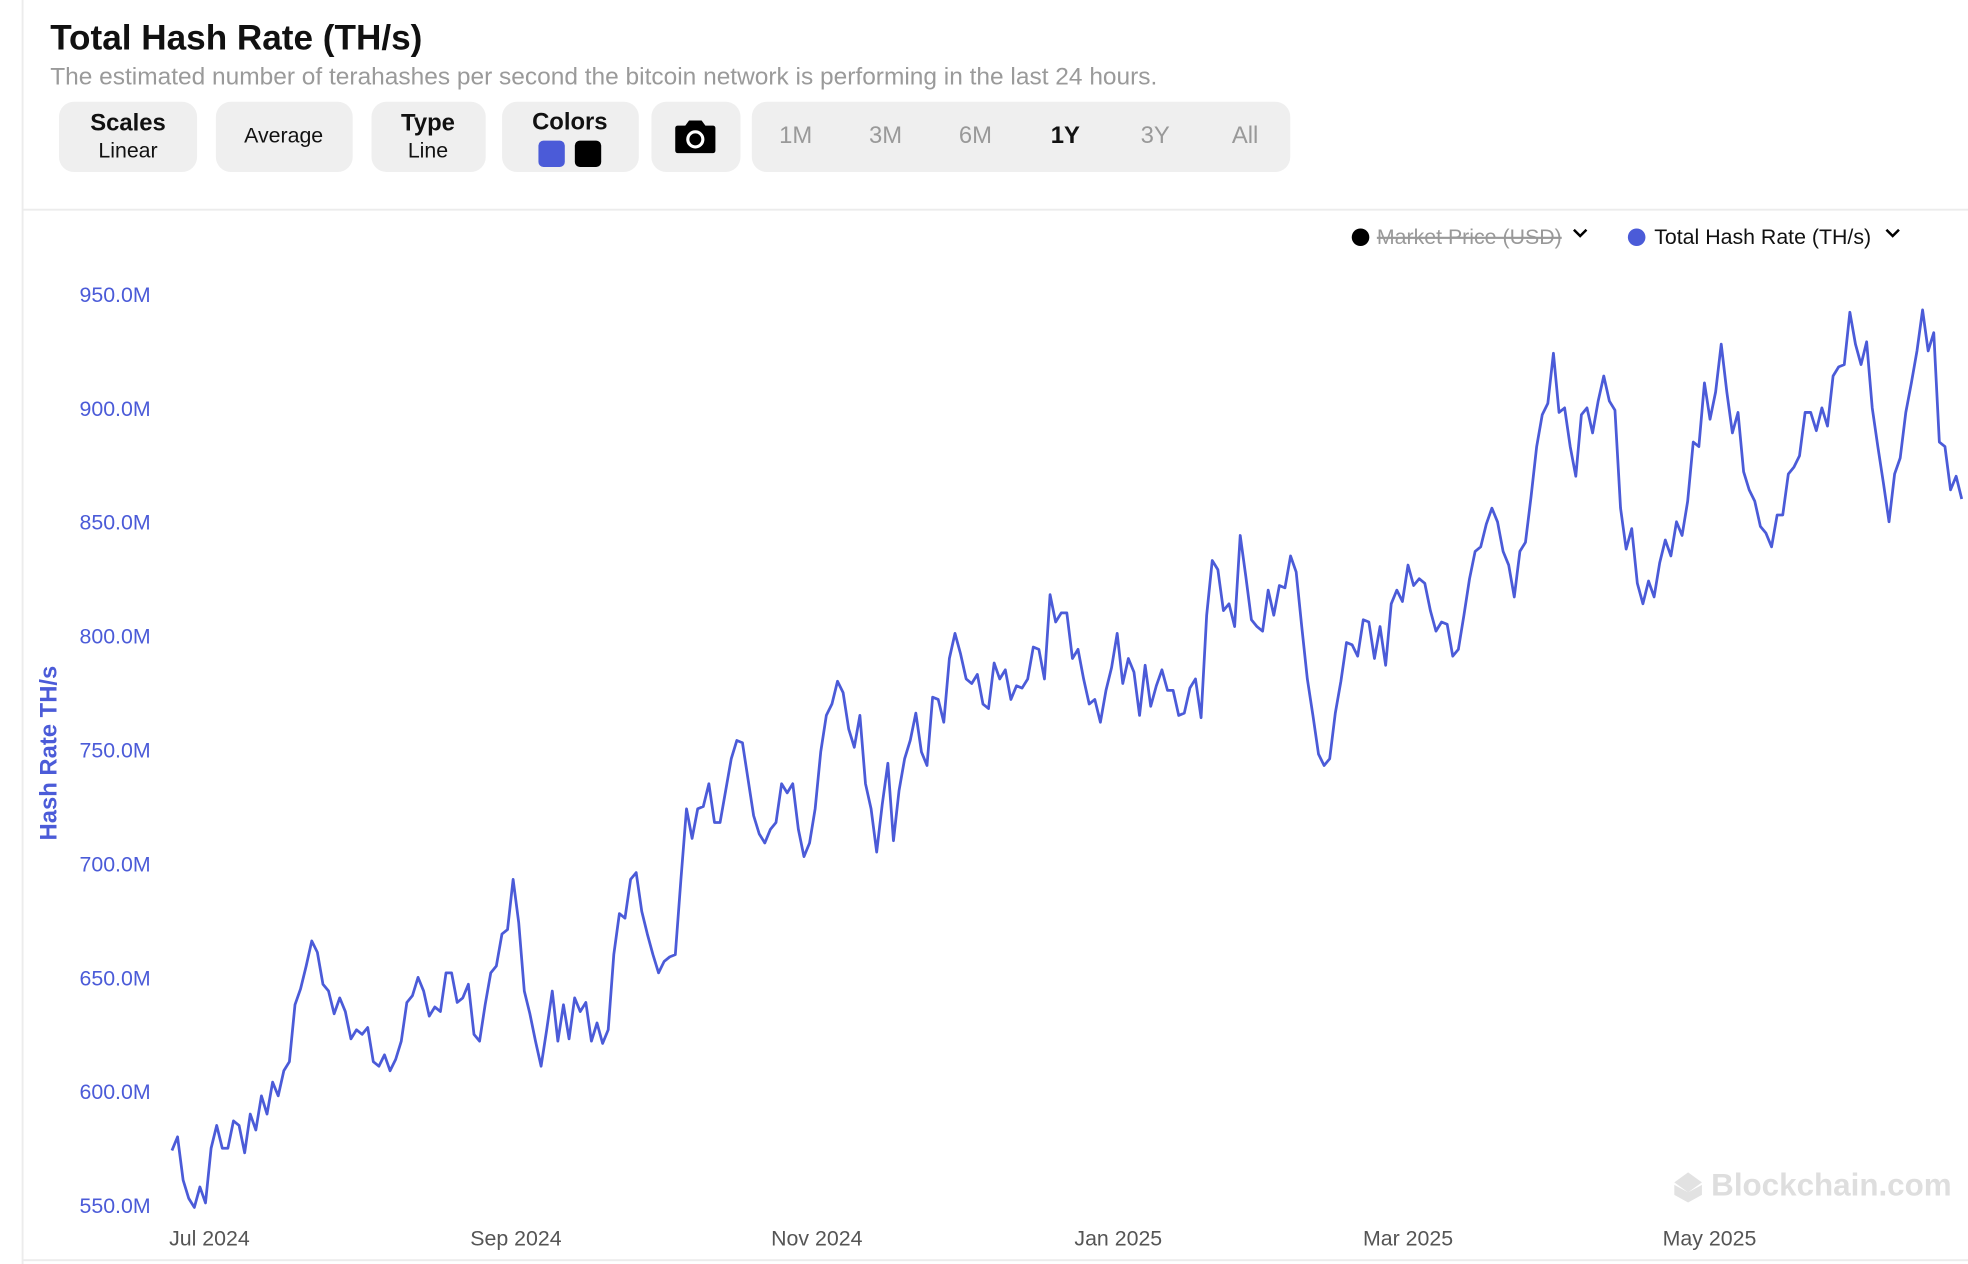 The width and height of the screenshot is (1968, 1264). I want to click on scales-button-bg, so click(128, 137).